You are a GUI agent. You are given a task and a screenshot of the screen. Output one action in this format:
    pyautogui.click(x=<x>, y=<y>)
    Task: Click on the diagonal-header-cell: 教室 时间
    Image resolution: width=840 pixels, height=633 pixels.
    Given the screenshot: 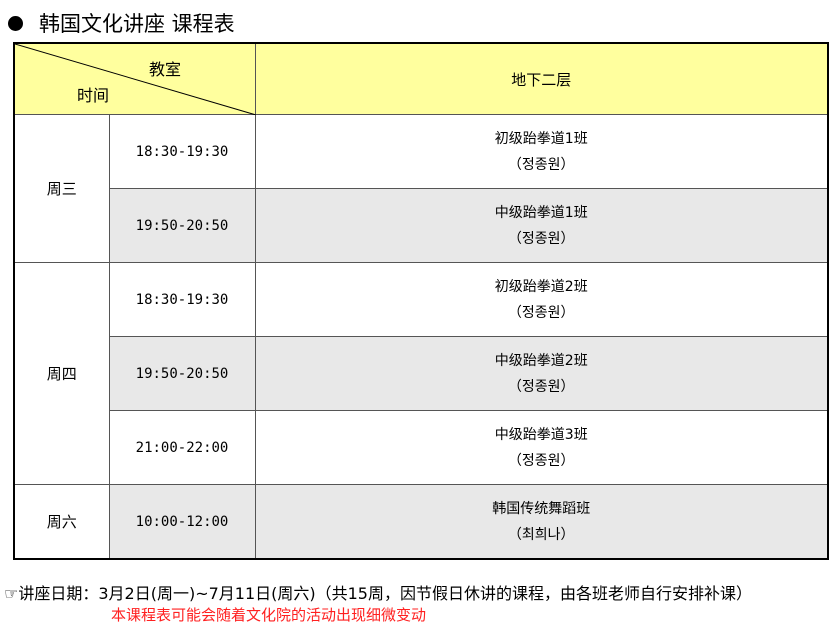 What is the action you would take?
    pyautogui.click(x=134, y=78)
    